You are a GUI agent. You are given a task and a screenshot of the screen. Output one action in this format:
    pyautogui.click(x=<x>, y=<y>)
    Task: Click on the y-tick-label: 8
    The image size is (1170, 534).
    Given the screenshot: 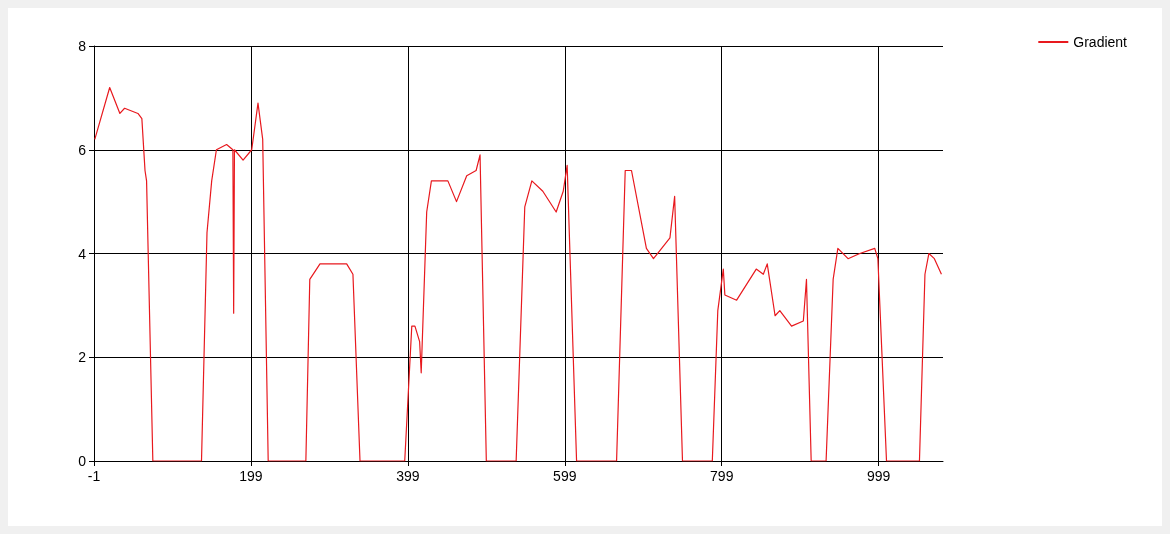 What is the action you would take?
    pyautogui.click(x=82, y=46)
    